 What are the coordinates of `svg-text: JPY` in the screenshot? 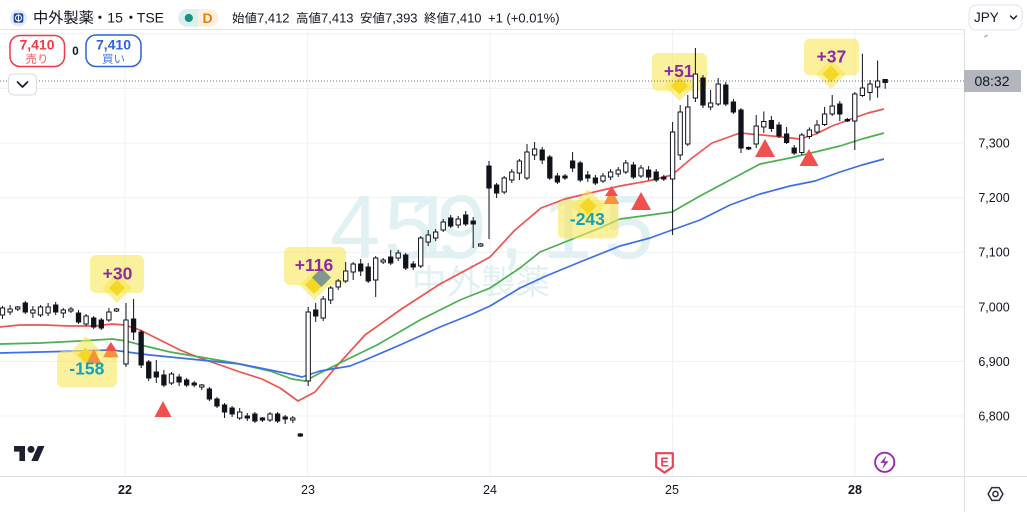 It's located at (986, 17).